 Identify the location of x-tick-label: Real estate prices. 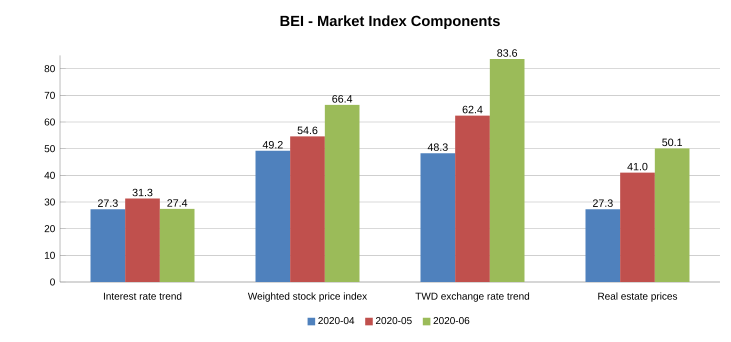
(638, 297).